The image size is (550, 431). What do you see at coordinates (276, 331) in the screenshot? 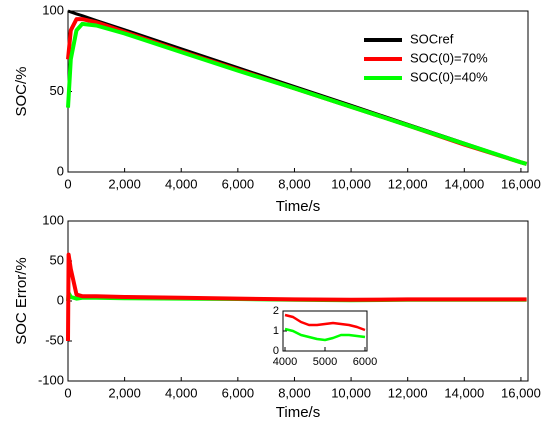
I see `y-tick-label: 1` at bounding box center [276, 331].